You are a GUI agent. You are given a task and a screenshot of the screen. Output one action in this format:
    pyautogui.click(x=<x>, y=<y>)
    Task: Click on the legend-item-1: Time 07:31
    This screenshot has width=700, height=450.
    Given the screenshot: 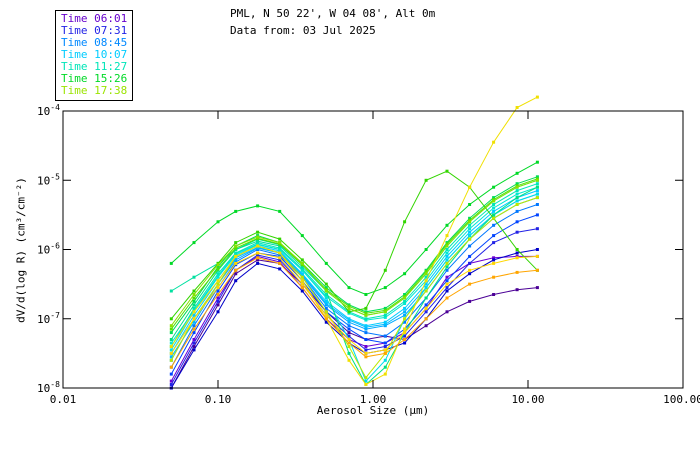 What is the action you would take?
    pyautogui.click(x=94, y=30)
    